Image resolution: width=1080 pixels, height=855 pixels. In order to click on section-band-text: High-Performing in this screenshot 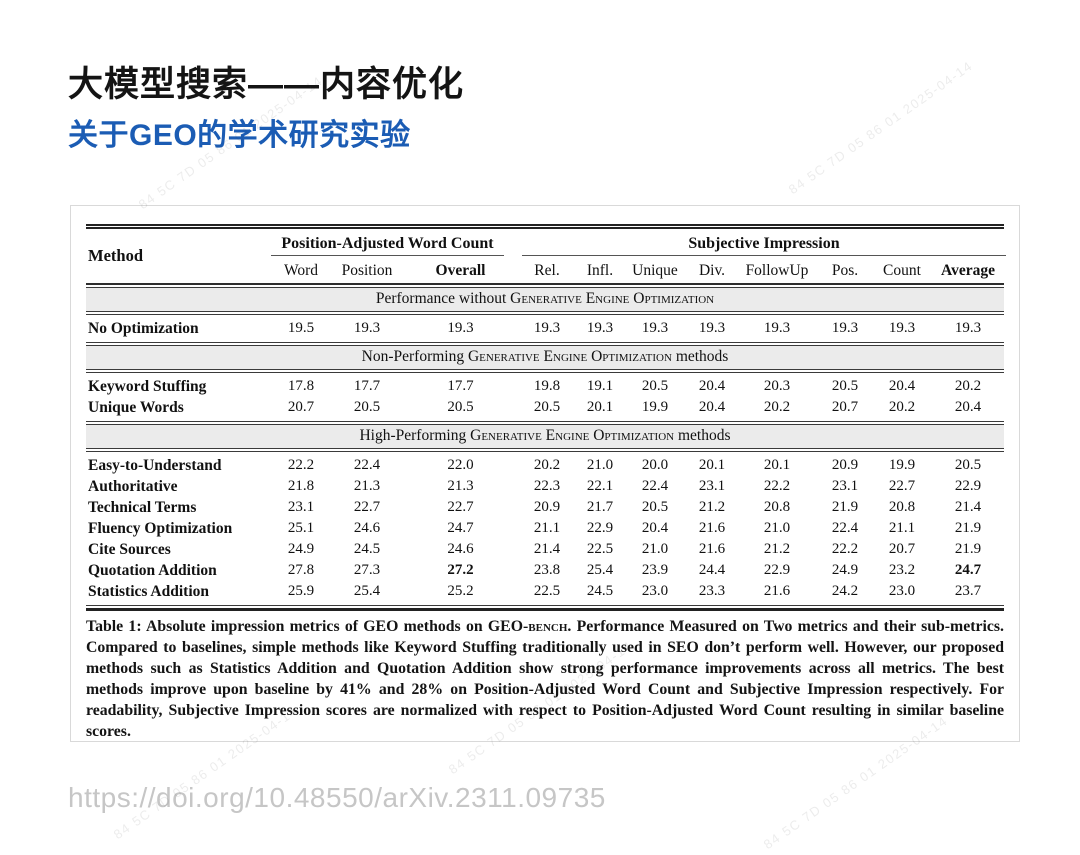, I will do `click(415, 435)`.